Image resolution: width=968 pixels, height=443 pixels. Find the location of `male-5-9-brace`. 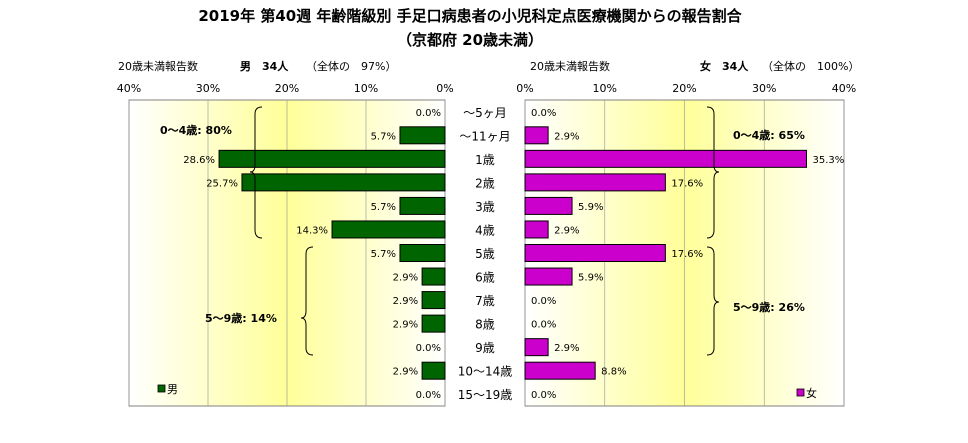

male-5-9-brace is located at coordinates (307, 301).